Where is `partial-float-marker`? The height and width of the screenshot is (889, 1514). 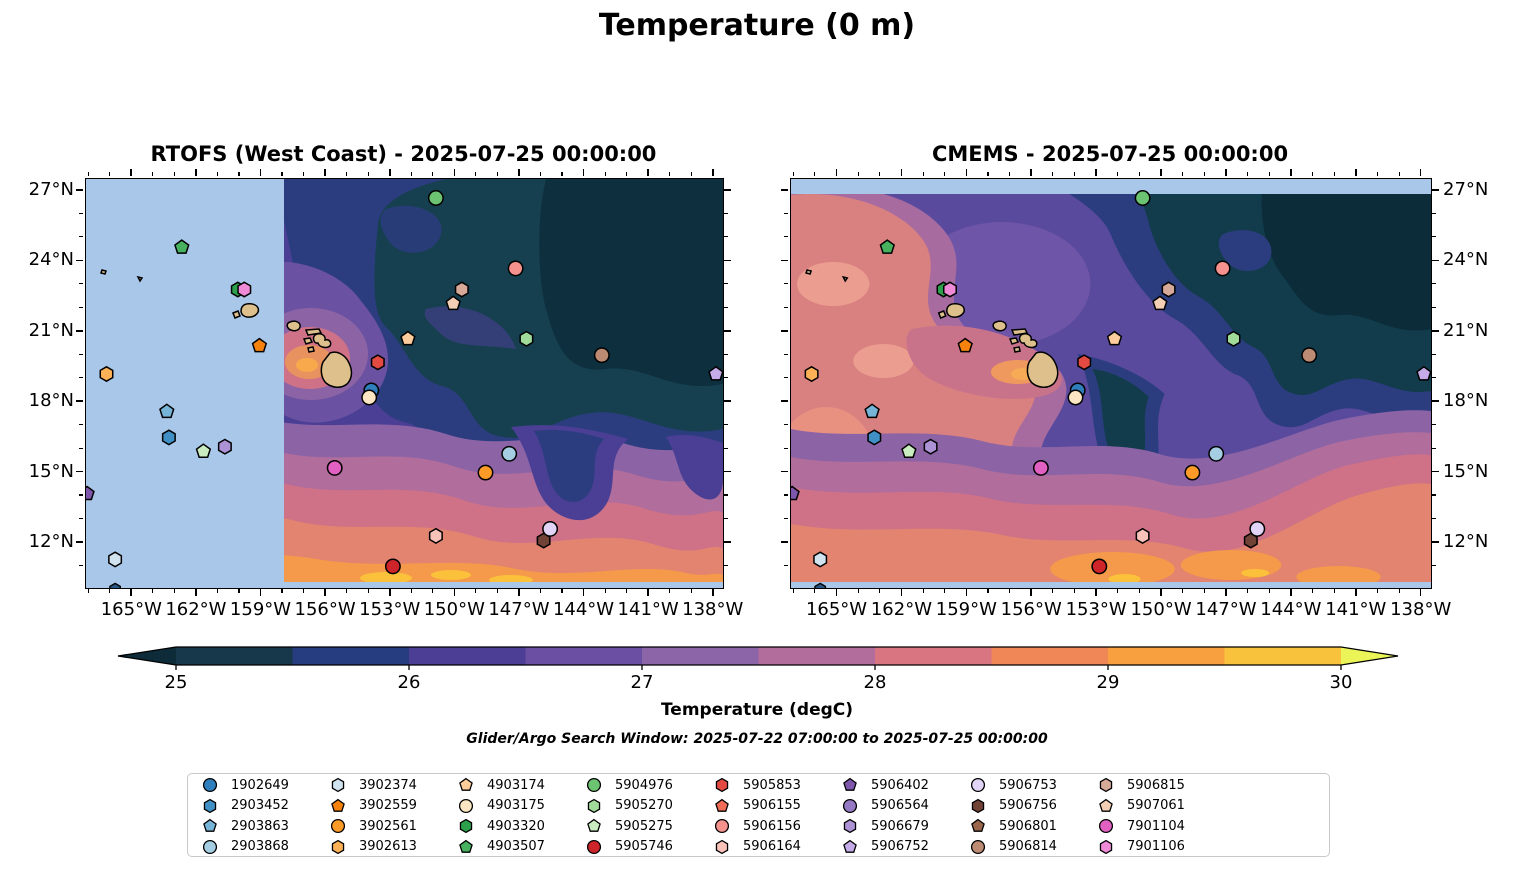 partial-float-marker is located at coordinates (115, 585).